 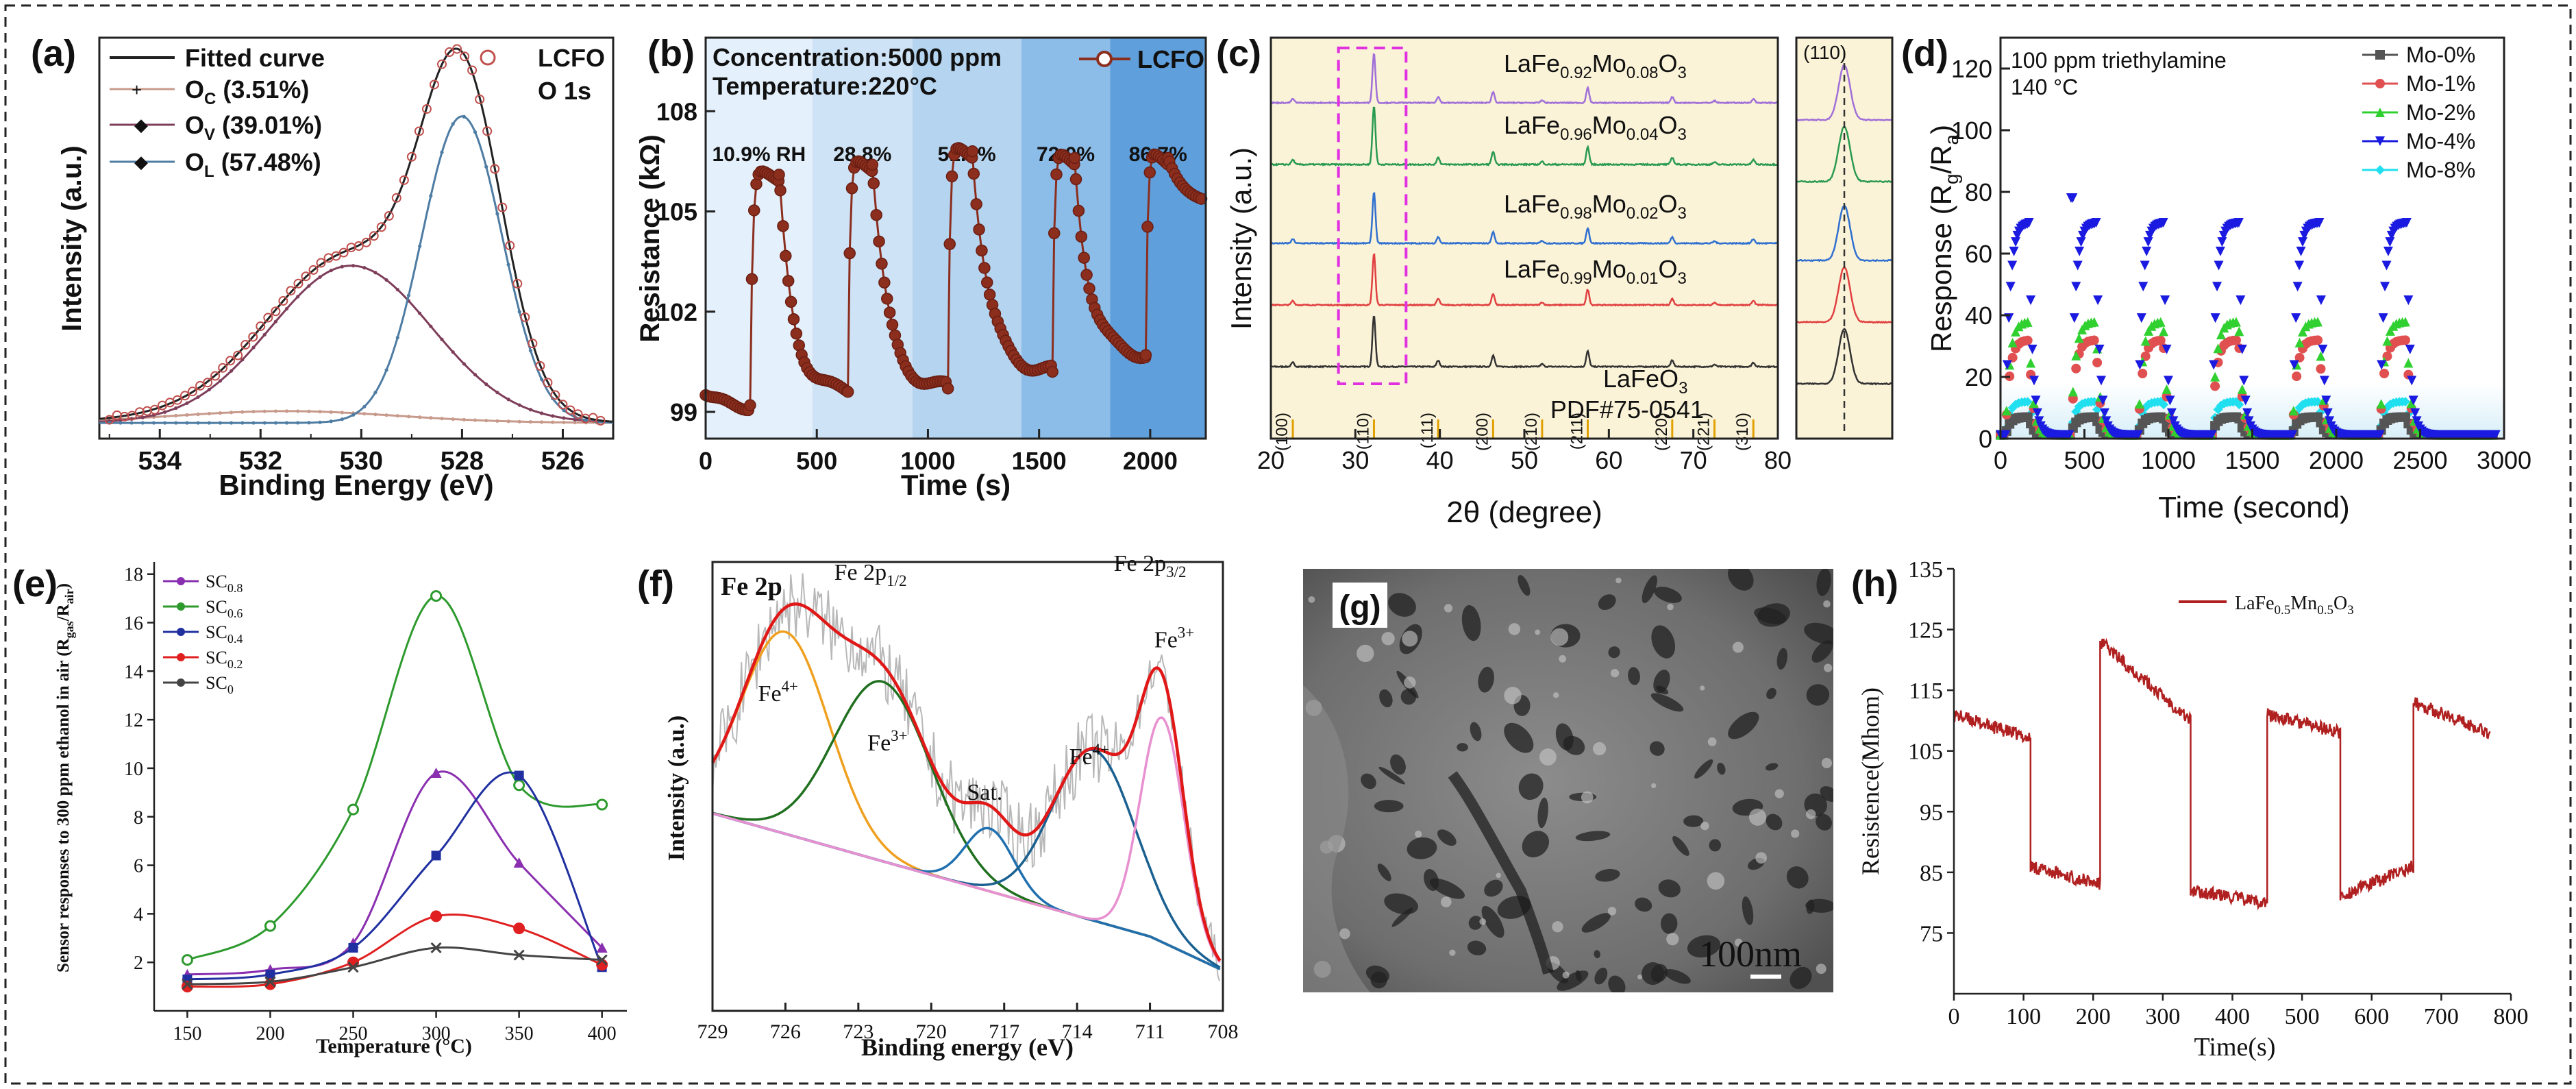 What do you see at coordinates (1223, 1031) in the screenshot?
I see `x-tick-label: 708` at bounding box center [1223, 1031].